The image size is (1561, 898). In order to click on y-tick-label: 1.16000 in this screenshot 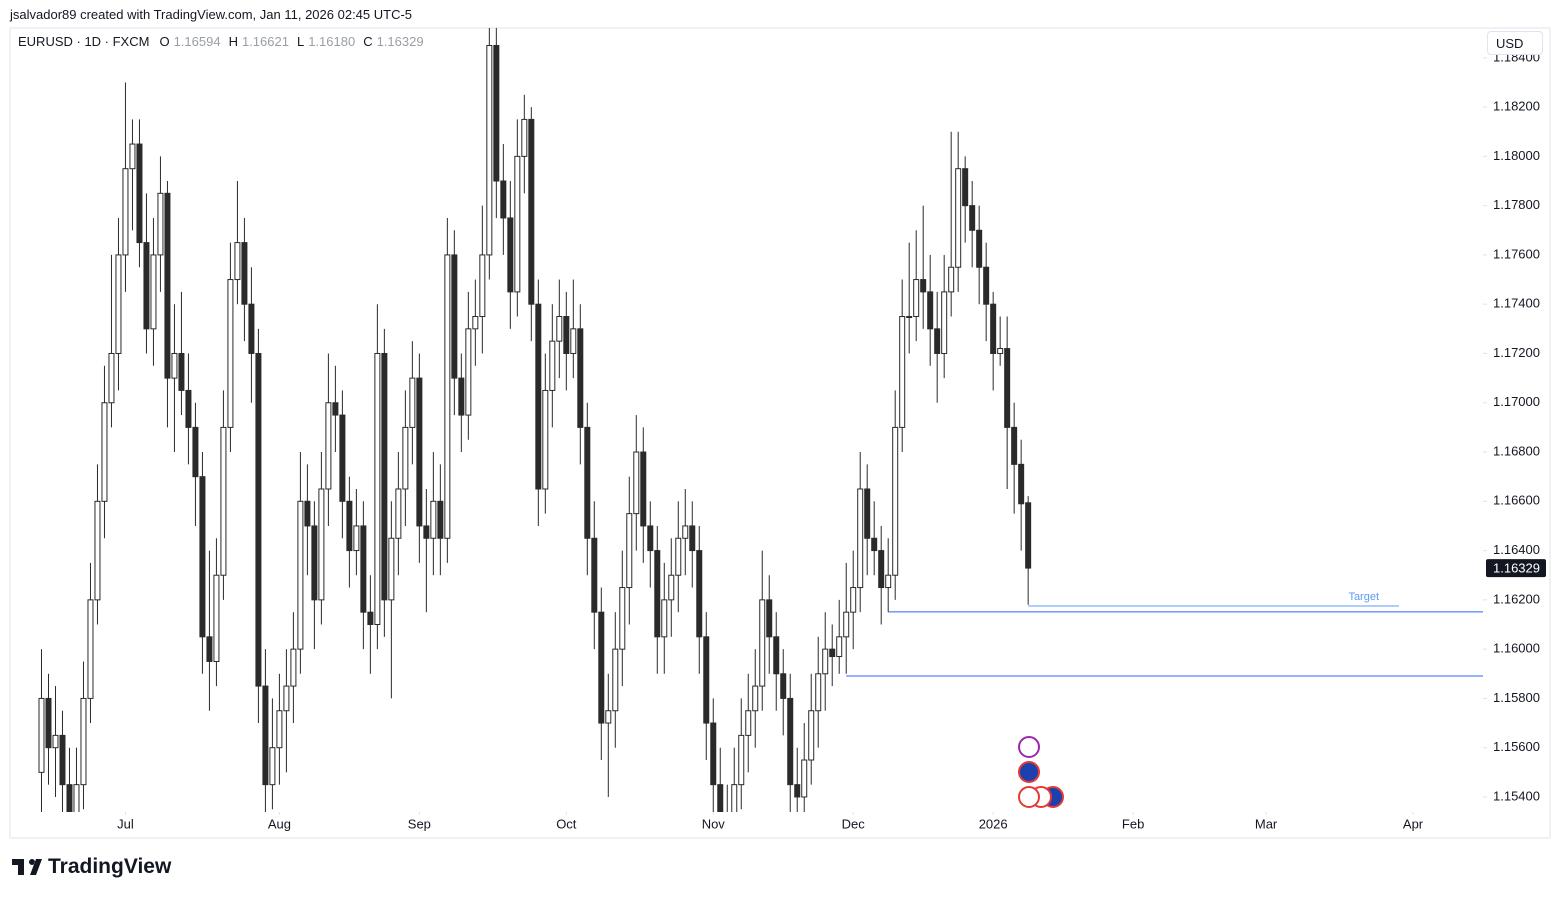, I will do `click(1516, 648)`.